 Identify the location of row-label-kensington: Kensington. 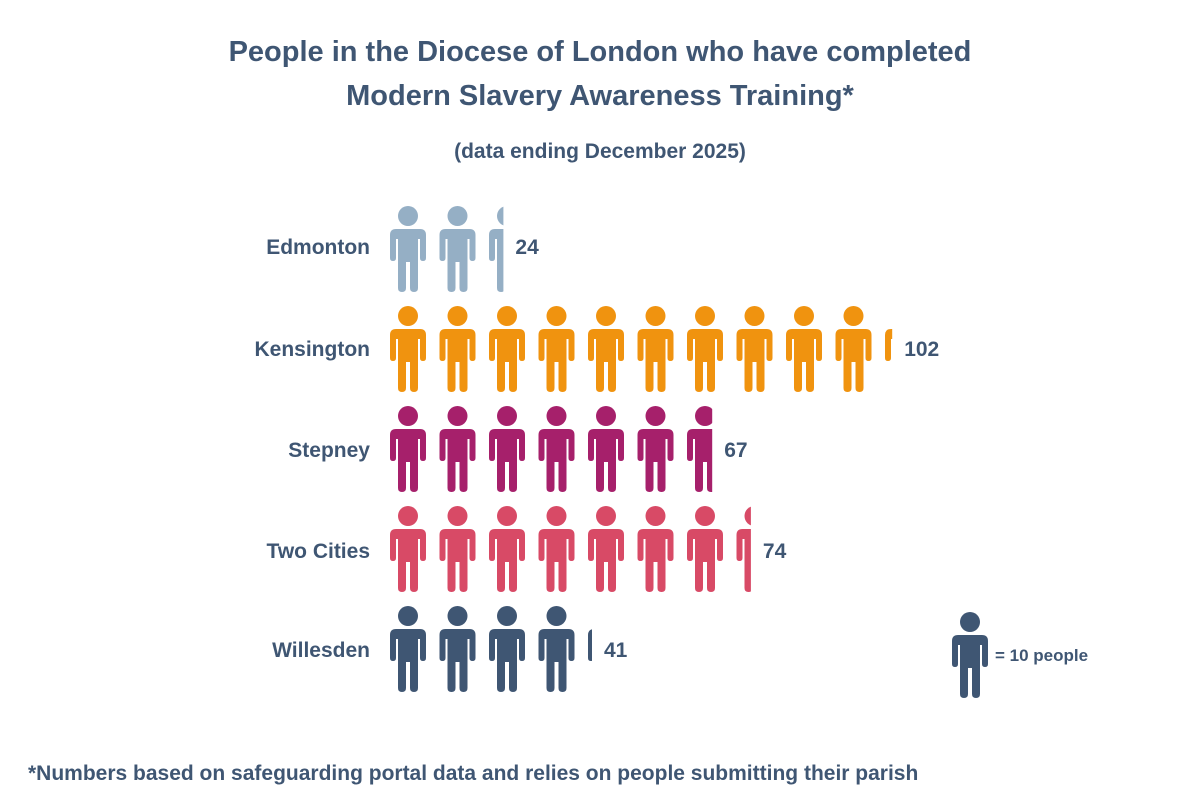
(312, 349).